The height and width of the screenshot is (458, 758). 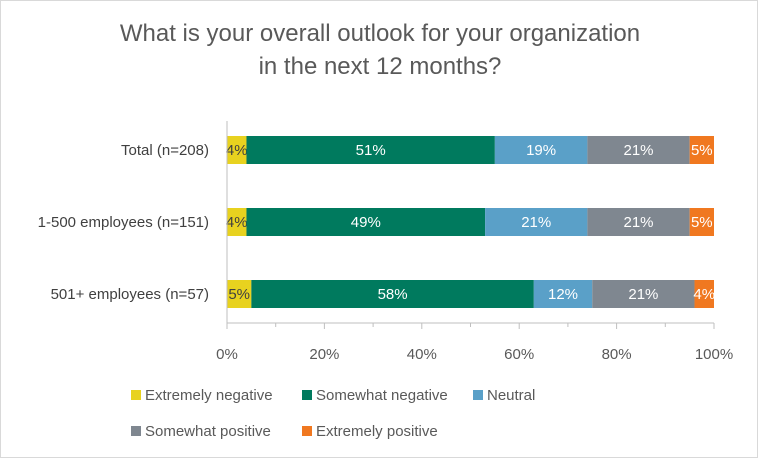 I want to click on legend-swatch-extremely-negative, so click(x=136, y=395).